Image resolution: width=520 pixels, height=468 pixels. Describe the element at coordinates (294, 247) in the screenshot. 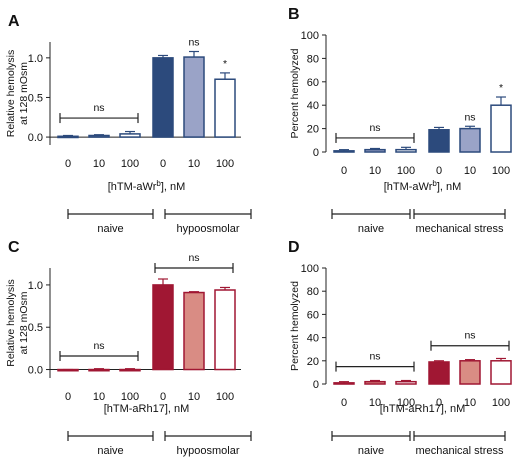

I see `panel-letter: D` at that location.